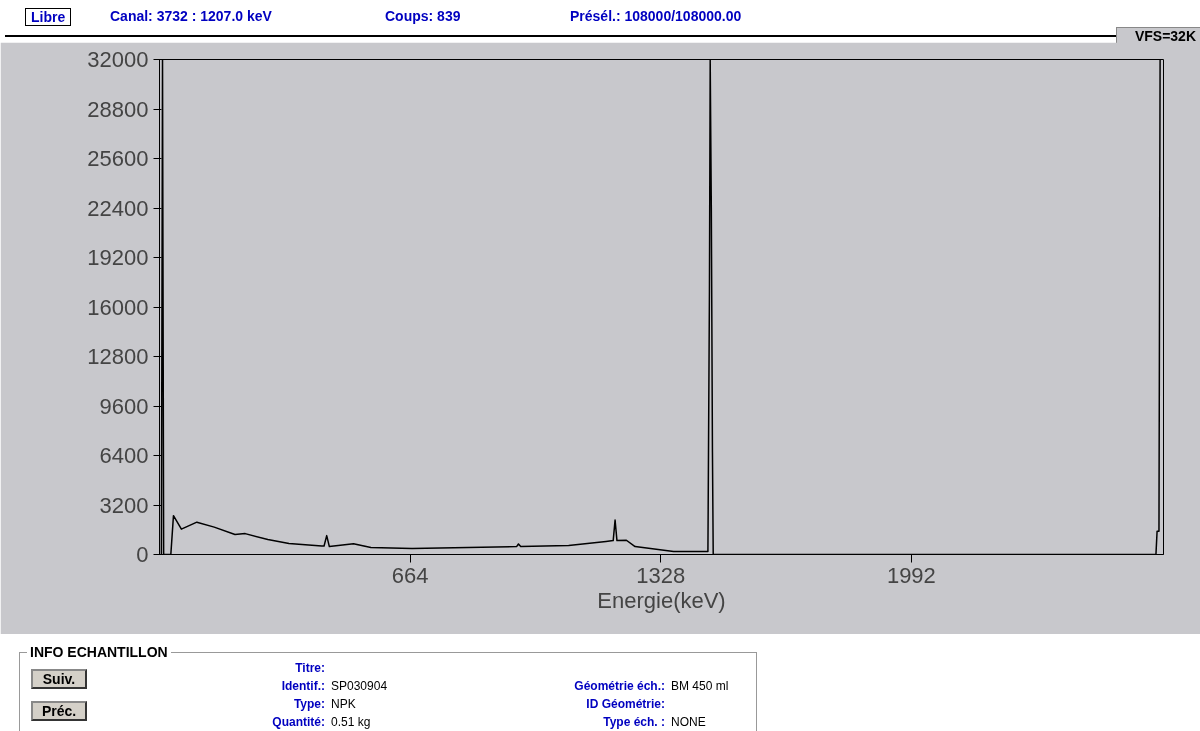 The height and width of the screenshot is (731, 1200). Describe the element at coordinates (118, 257) in the screenshot. I see `y-tick-label: 19200` at that location.